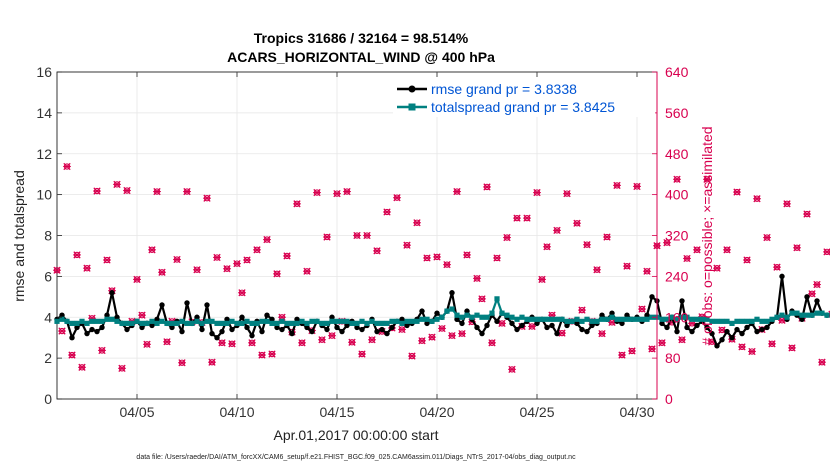 This screenshot has height=470, width=830. I want to click on y-axis-left-label: rmse and totalspread, so click(19, 236).